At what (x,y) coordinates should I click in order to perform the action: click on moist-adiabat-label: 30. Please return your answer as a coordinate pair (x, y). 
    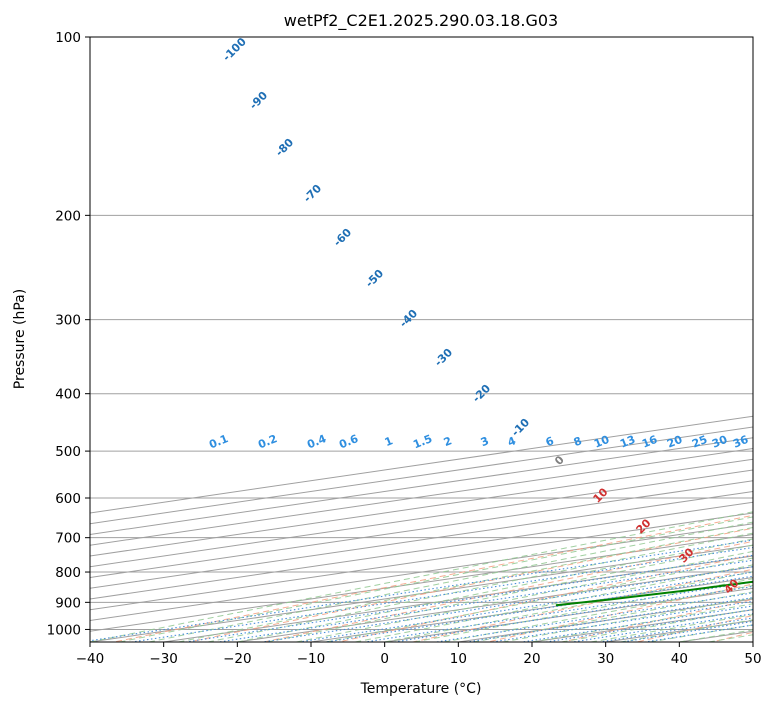
    Looking at the image, I should click on (687, 555).